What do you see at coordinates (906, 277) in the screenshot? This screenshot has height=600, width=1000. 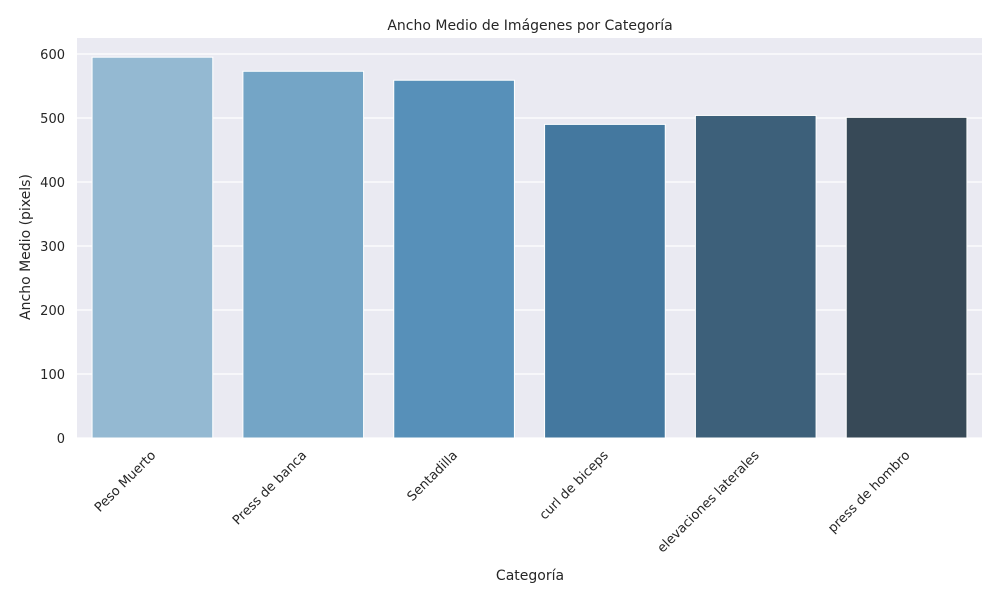 I see `bar-press-de-hombro` at bounding box center [906, 277].